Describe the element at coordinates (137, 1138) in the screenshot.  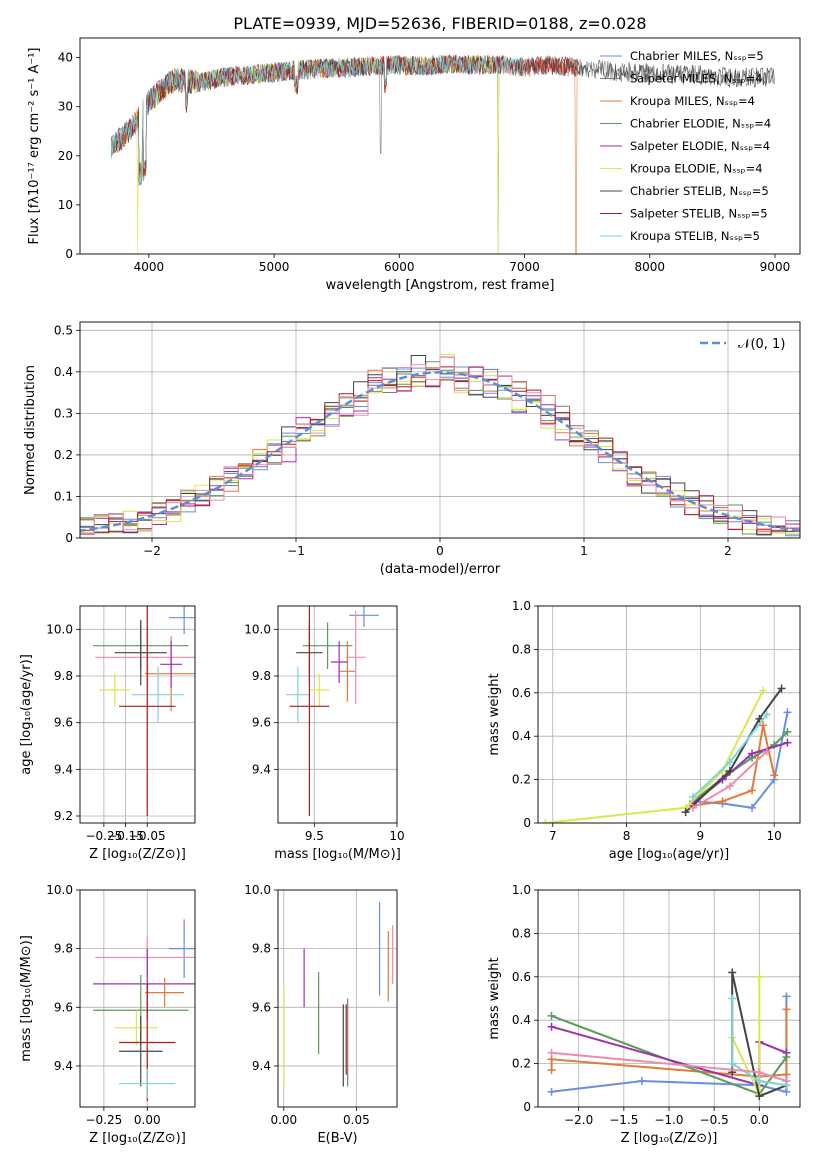
I see `x-axis-label: Z [log₁₀(Z/Z⊙)]` at that location.